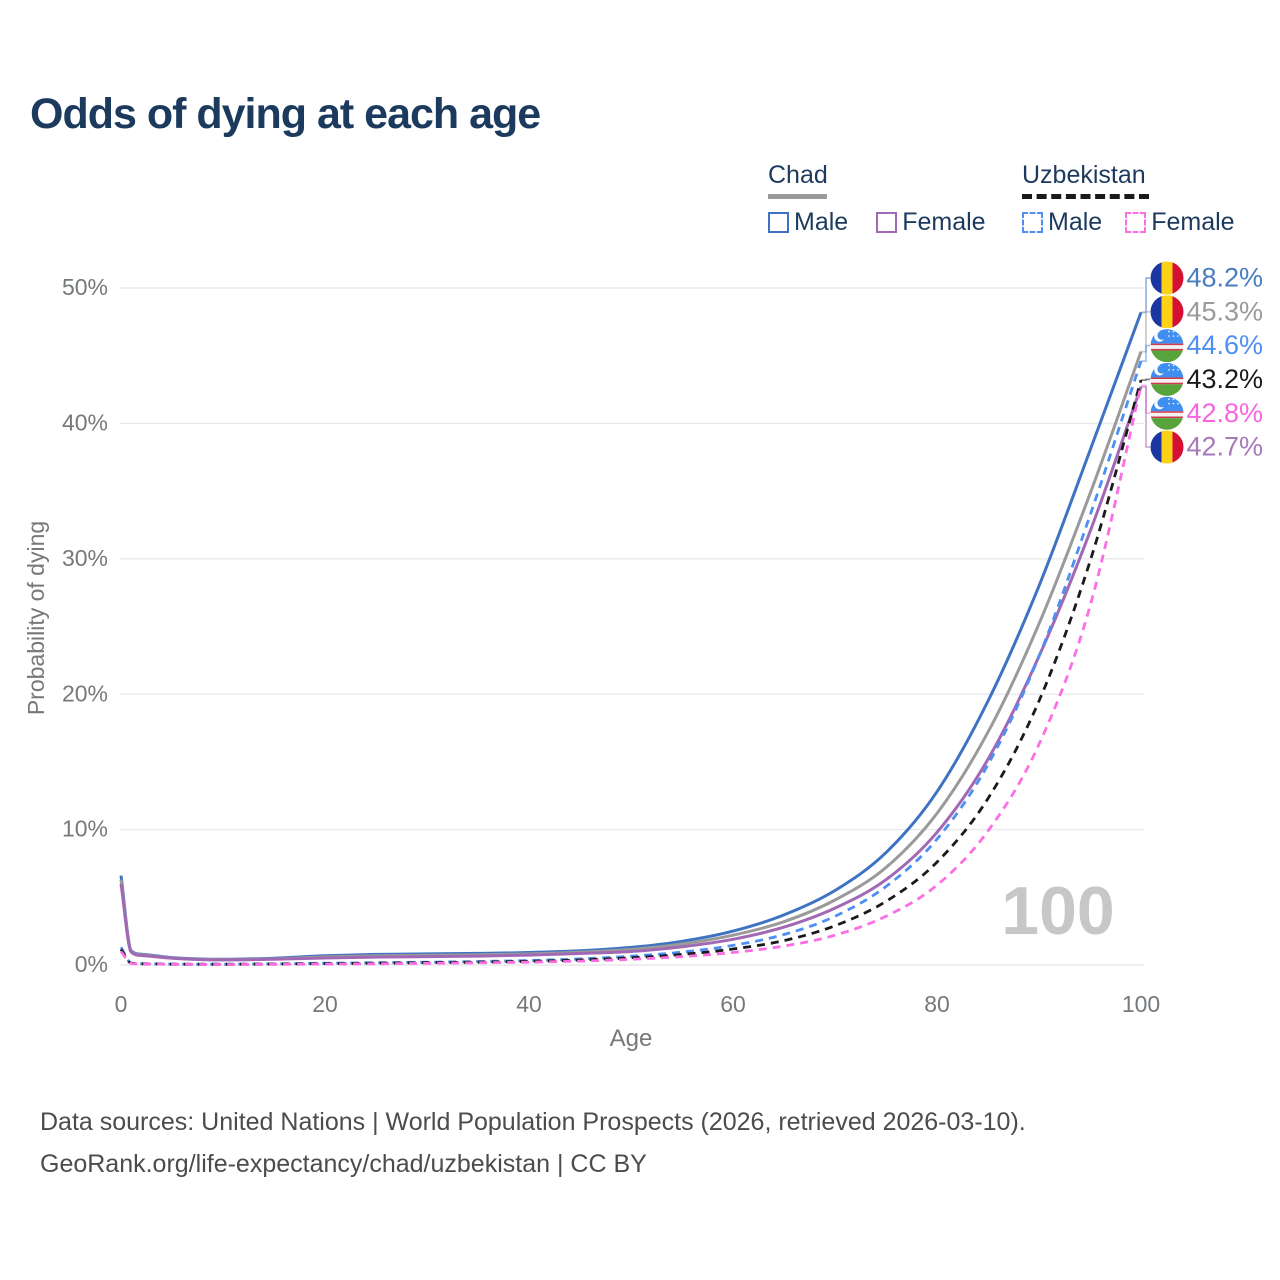 This screenshot has width=1280, height=1280. Describe the element at coordinates (85, 693) in the screenshot. I see `y-tick-label-20%: 20%` at that location.